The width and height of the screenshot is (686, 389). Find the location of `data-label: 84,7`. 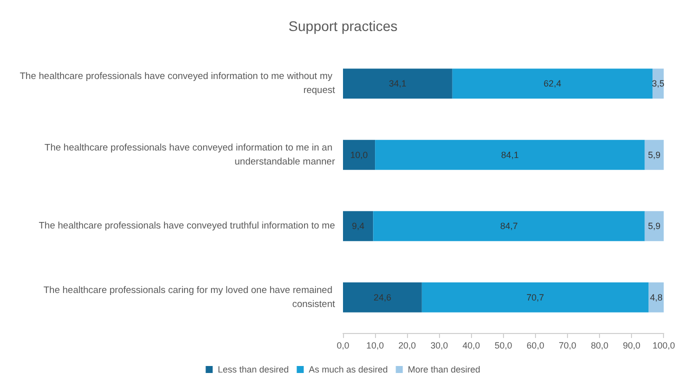

data-label: 84,7 is located at coordinates (509, 226).